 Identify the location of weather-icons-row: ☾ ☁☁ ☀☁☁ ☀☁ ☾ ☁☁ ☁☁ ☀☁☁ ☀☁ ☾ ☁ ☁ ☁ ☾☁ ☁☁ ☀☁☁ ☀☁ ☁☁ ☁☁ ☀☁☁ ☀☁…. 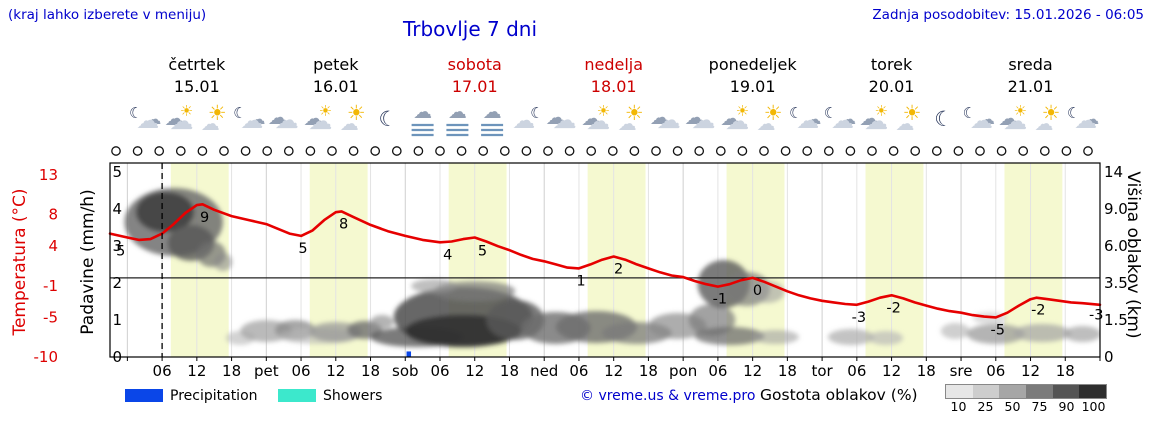
(614, 119).